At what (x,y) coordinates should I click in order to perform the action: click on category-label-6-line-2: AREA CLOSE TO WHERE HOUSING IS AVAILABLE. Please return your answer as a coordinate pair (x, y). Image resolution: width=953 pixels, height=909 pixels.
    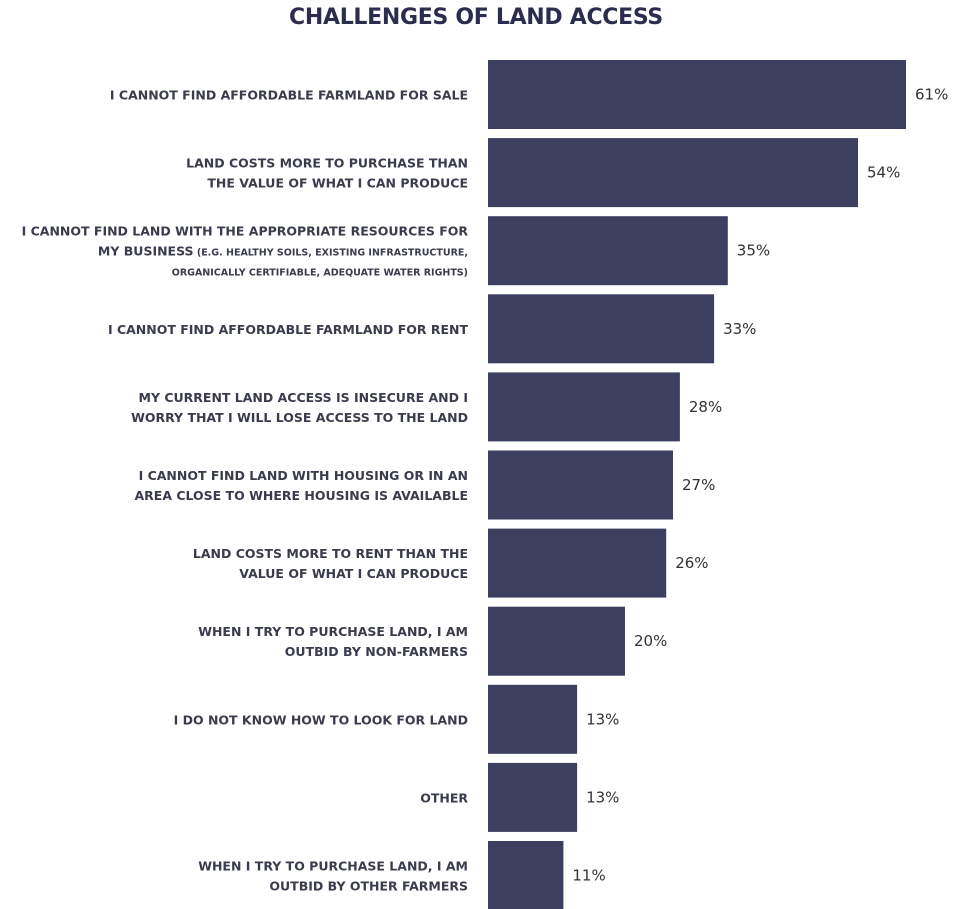
    Looking at the image, I should click on (301, 495).